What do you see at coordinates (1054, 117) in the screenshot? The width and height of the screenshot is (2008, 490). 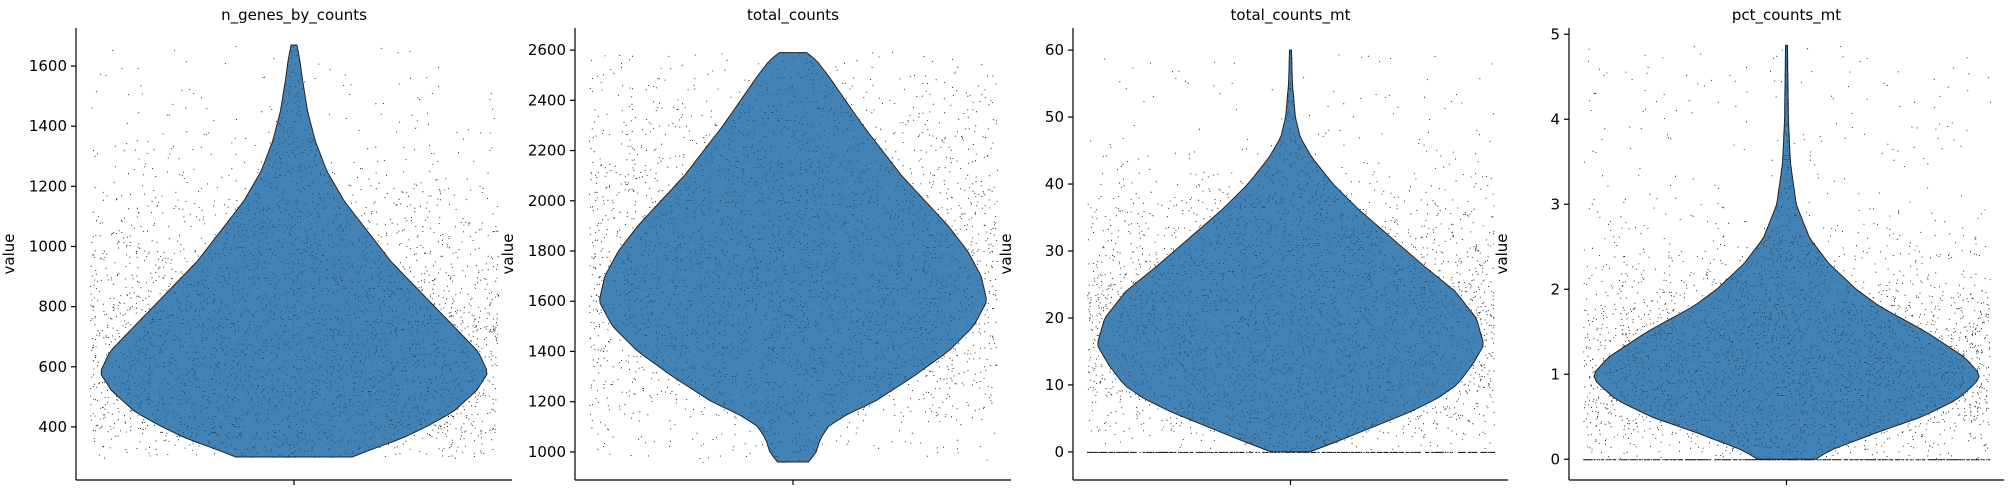 I see `y-tick-label: 50` at bounding box center [1054, 117].